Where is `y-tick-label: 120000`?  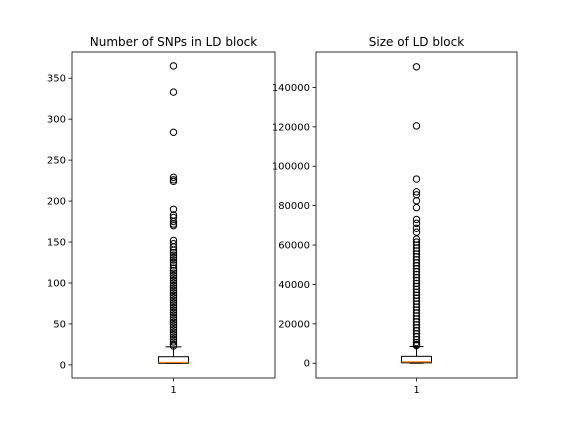 y-tick-label: 120000 is located at coordinates (291, 127).